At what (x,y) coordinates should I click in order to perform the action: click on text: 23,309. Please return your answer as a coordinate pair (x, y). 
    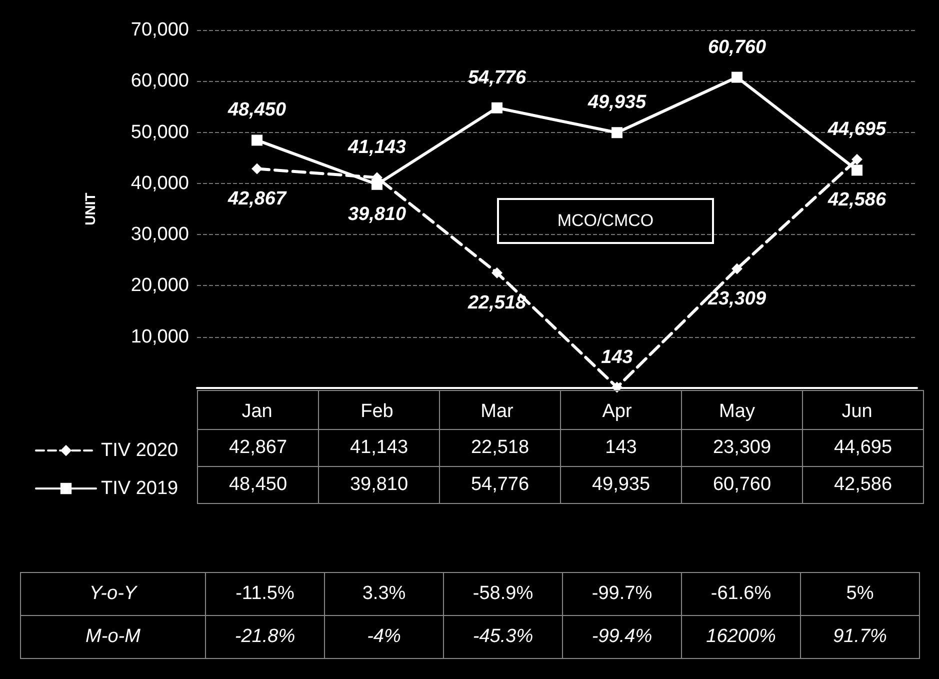
    Looking at the image, I should click on (737, 299).